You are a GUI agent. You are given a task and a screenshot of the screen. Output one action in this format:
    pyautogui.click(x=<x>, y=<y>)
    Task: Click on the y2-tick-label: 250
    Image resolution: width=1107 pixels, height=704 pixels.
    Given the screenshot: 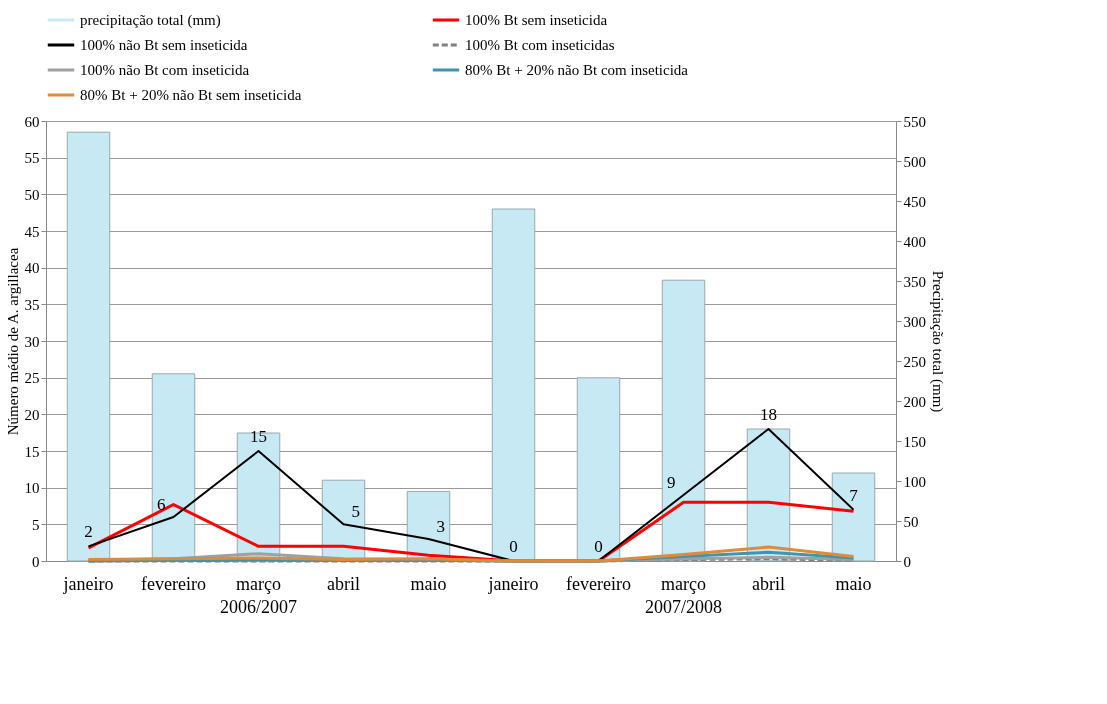 What is the action you would take?
    pyautogui.click(x=914, y=361)
    